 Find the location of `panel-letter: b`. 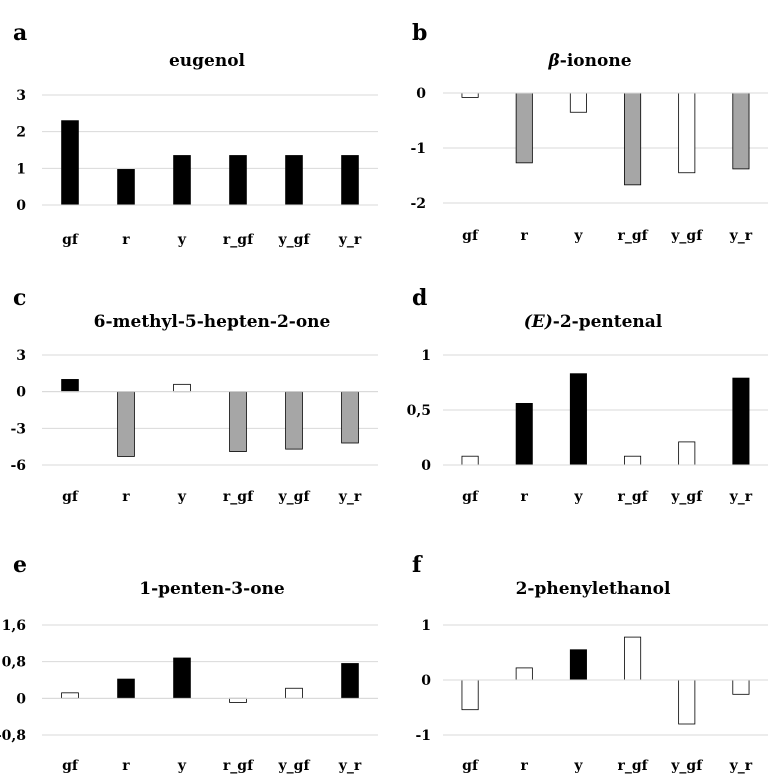

panel-letter: b is located at coordinates (419, 33).